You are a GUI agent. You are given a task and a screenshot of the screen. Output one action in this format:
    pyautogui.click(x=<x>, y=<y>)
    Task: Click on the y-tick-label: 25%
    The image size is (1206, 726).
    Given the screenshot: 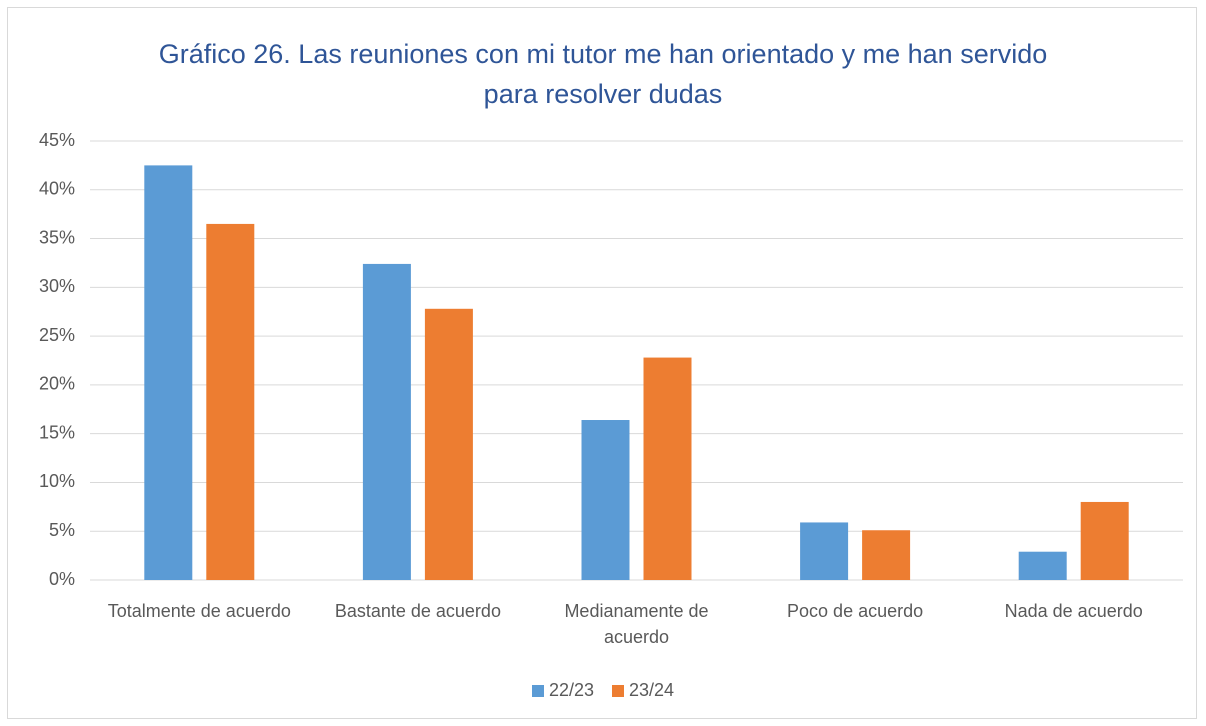 What is the action you would take?
    pyautogui.click(x=57, y=335)
    